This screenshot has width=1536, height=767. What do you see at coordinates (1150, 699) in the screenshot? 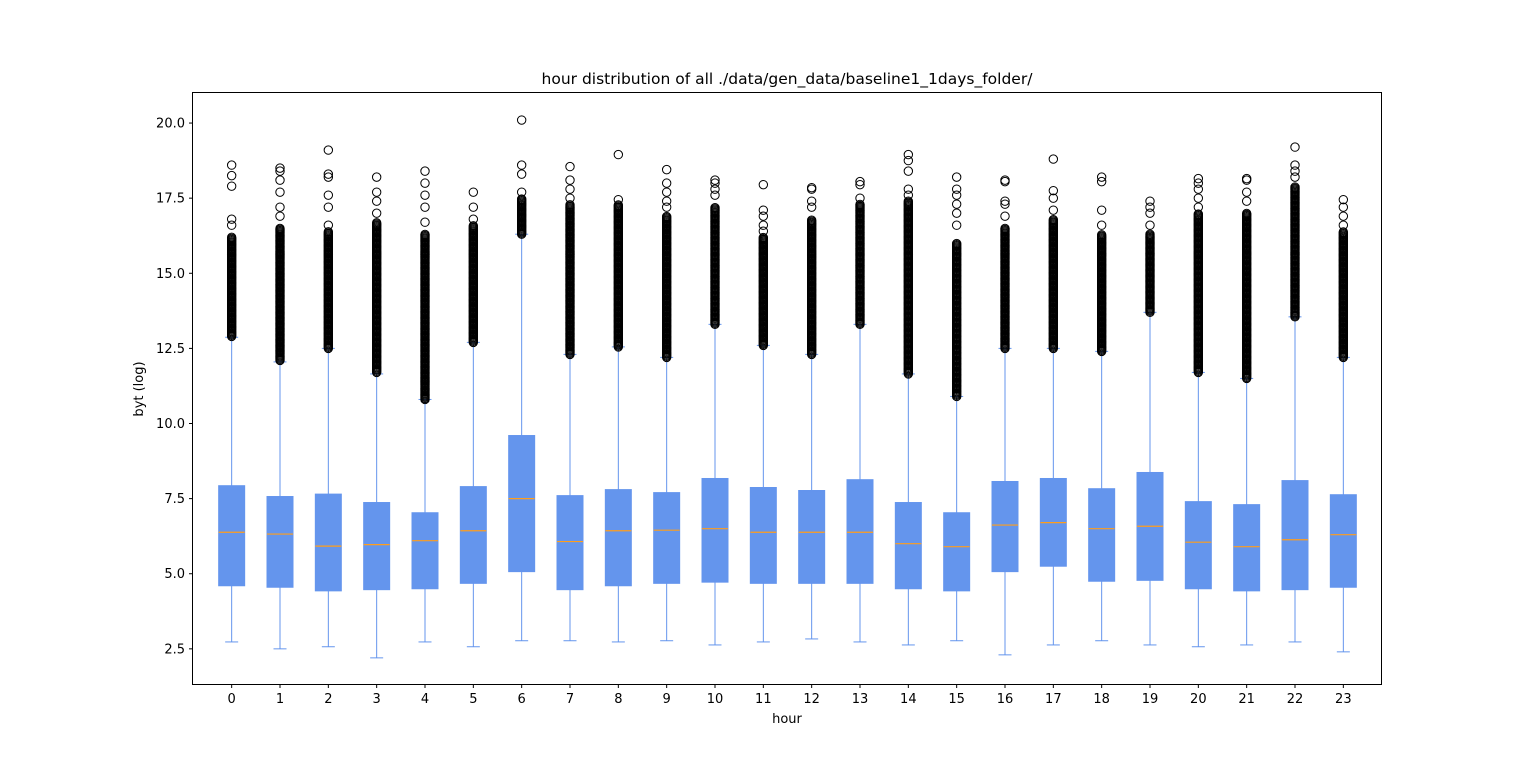
I see `x-tick-label: 19` at bounding box center [1150, 699].